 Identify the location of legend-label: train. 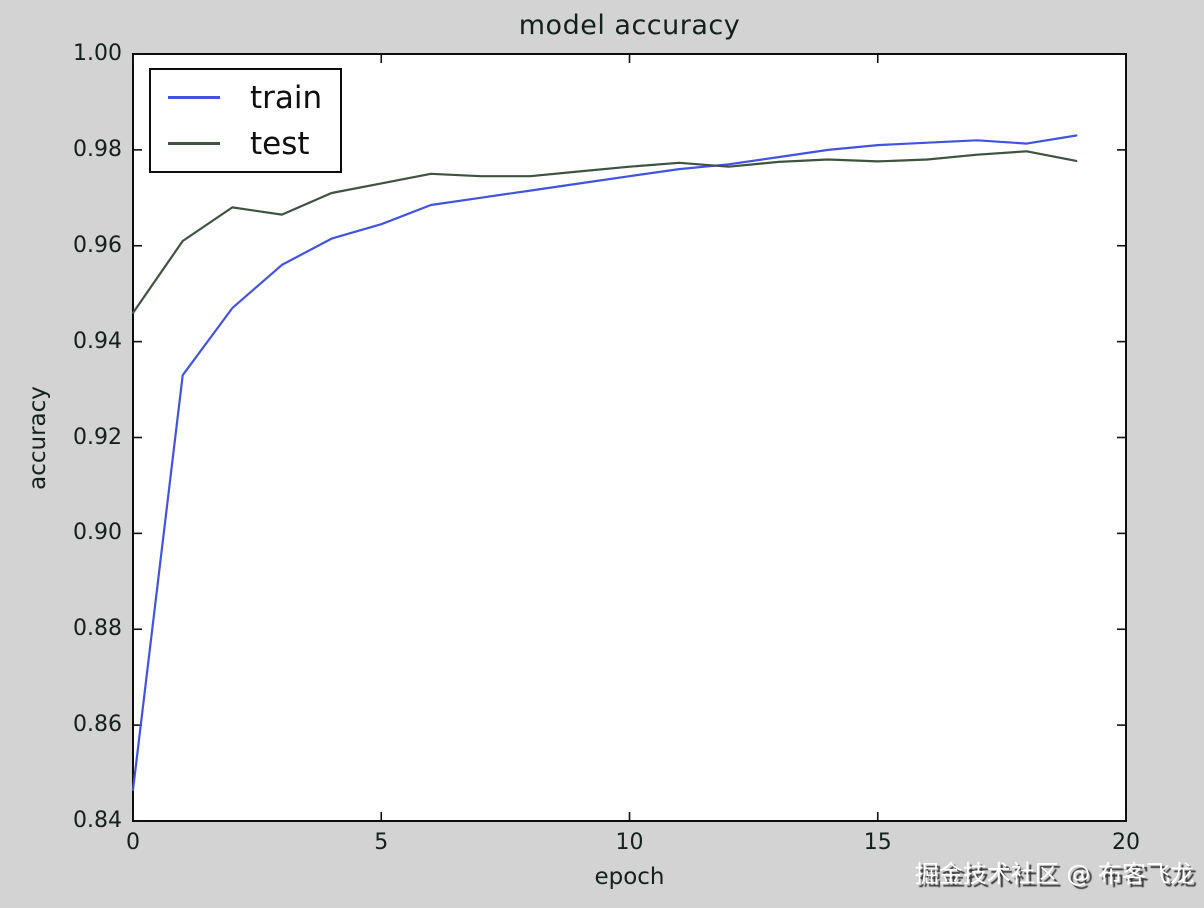
(286, 97).